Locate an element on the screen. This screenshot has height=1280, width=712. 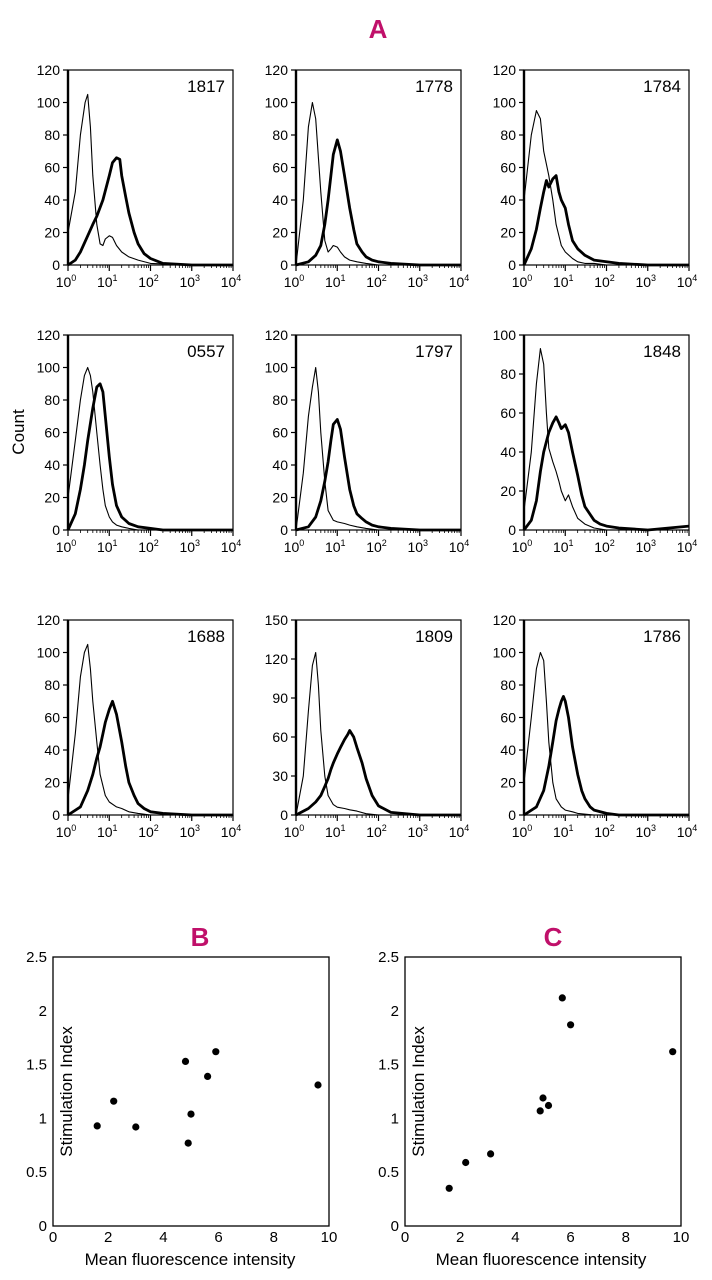
histogram-1778: 0 20 40 60 80 100 120 100 10¹ 10² 10³ 10⁴ 1778 is located at coordinates (367, 176).